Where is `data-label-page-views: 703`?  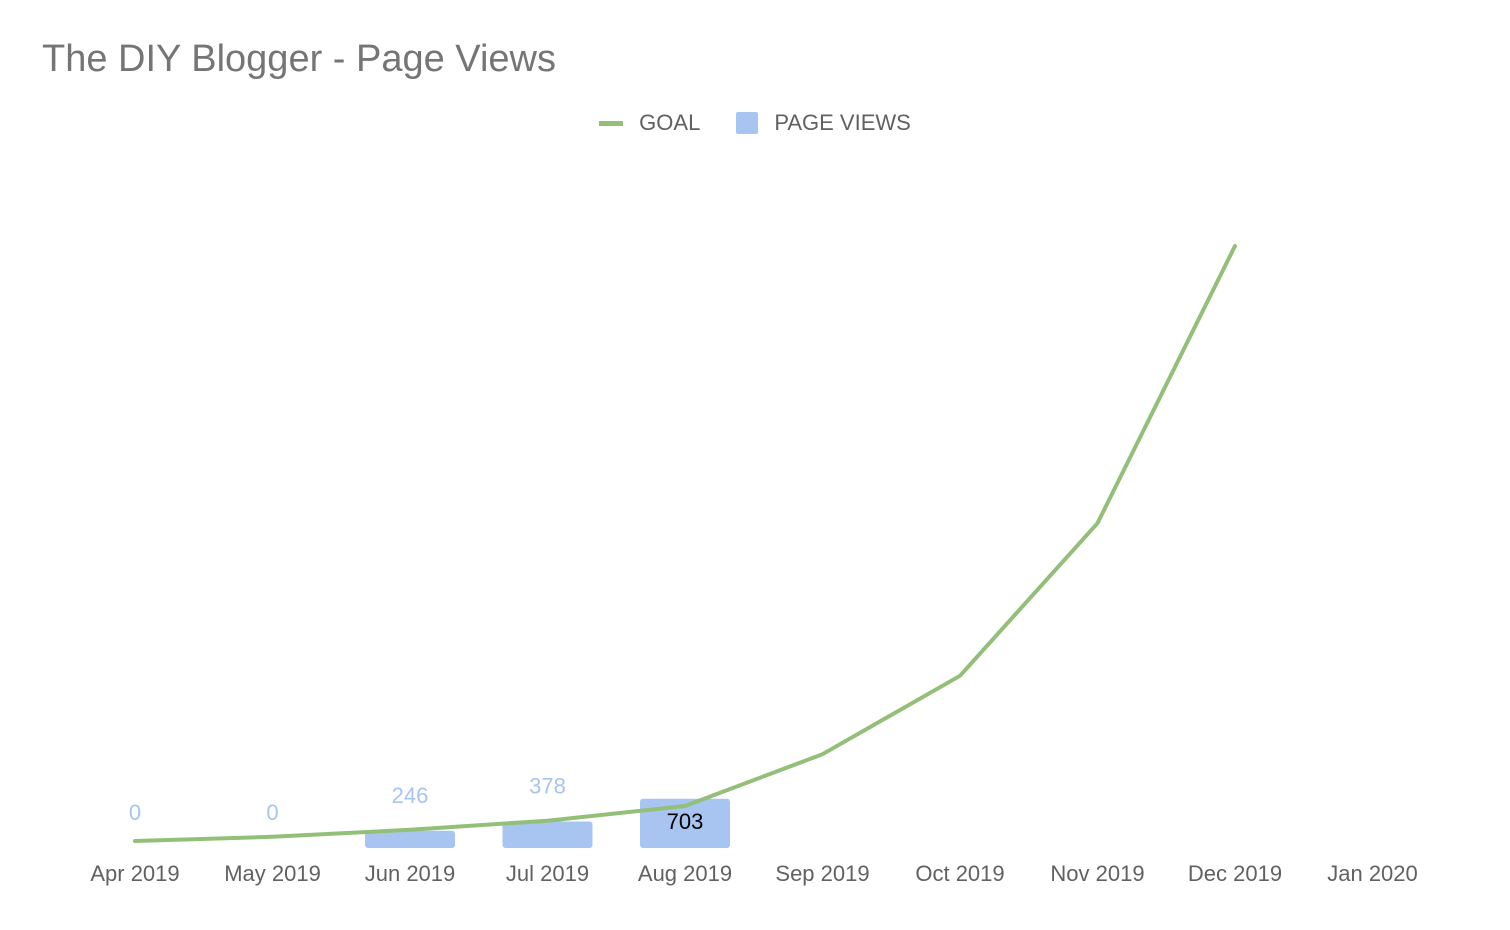
data-label-page-views: 703 is located at coordinates (685, 821).